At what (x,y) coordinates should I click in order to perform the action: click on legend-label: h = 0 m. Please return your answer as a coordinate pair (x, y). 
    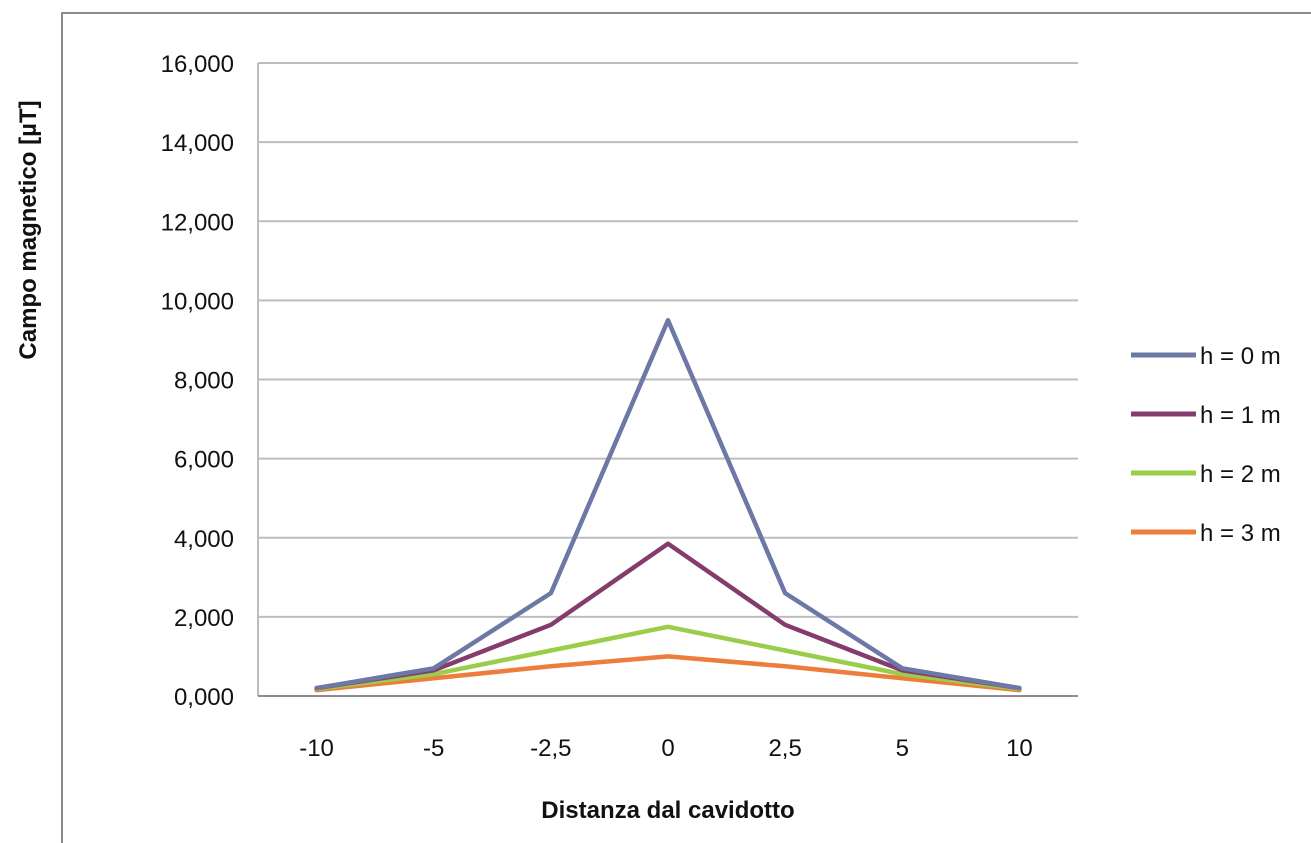
    Looking at the image, I should click on (1240, 356).